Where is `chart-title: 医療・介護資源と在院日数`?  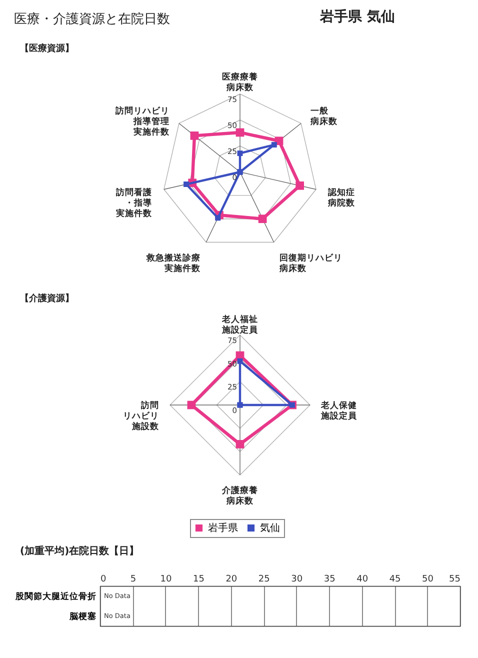 chart-title: 医療・介護資源と在院日数 is located at coordinates (92, 19).